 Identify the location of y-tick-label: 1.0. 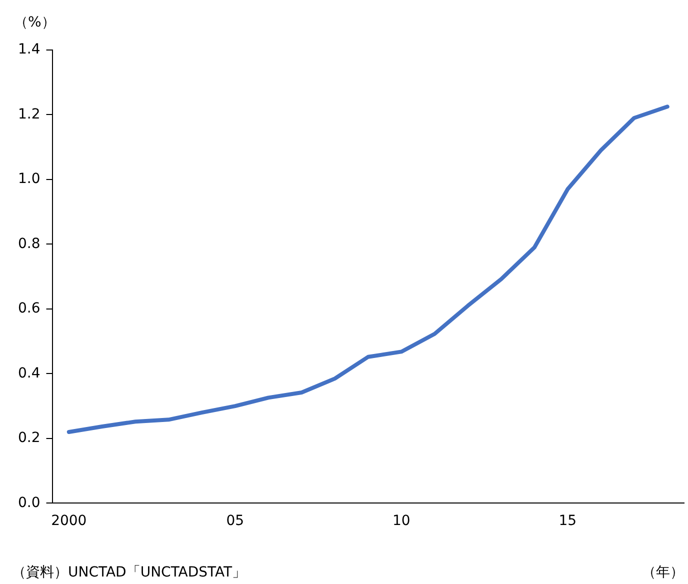
(29, 179).